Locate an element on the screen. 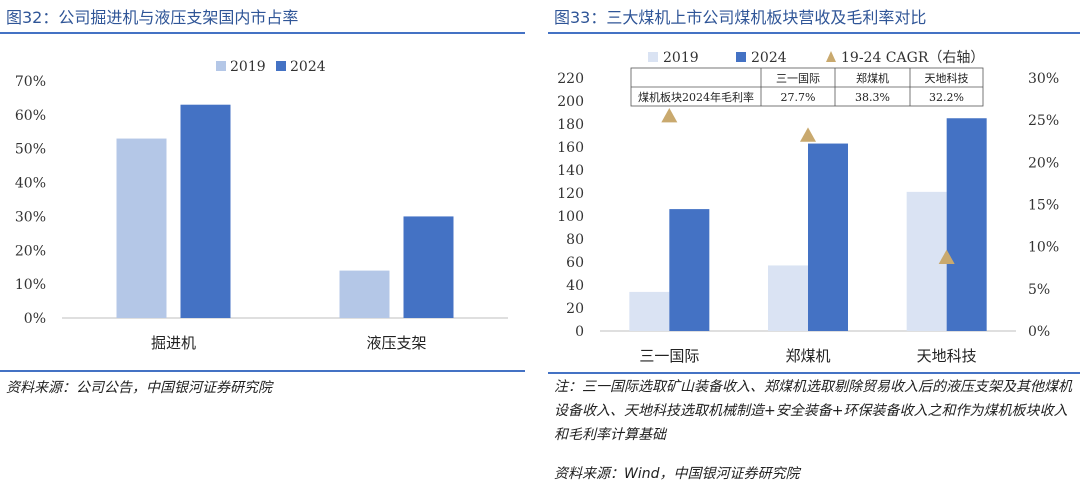 Image resolution: width=1080 pixels, height=497 pixels. table-value-cell: 27.7% is located at coordinates (798, 97).